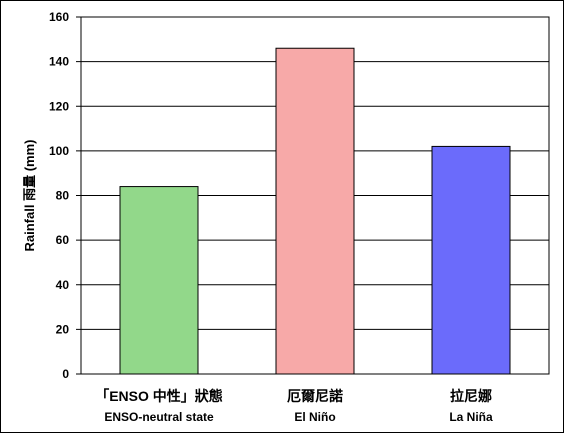  Describe the element at coordinates (315, 396) in the screenshot. I see `x-category-label: 厄爾尼諾` at that location.